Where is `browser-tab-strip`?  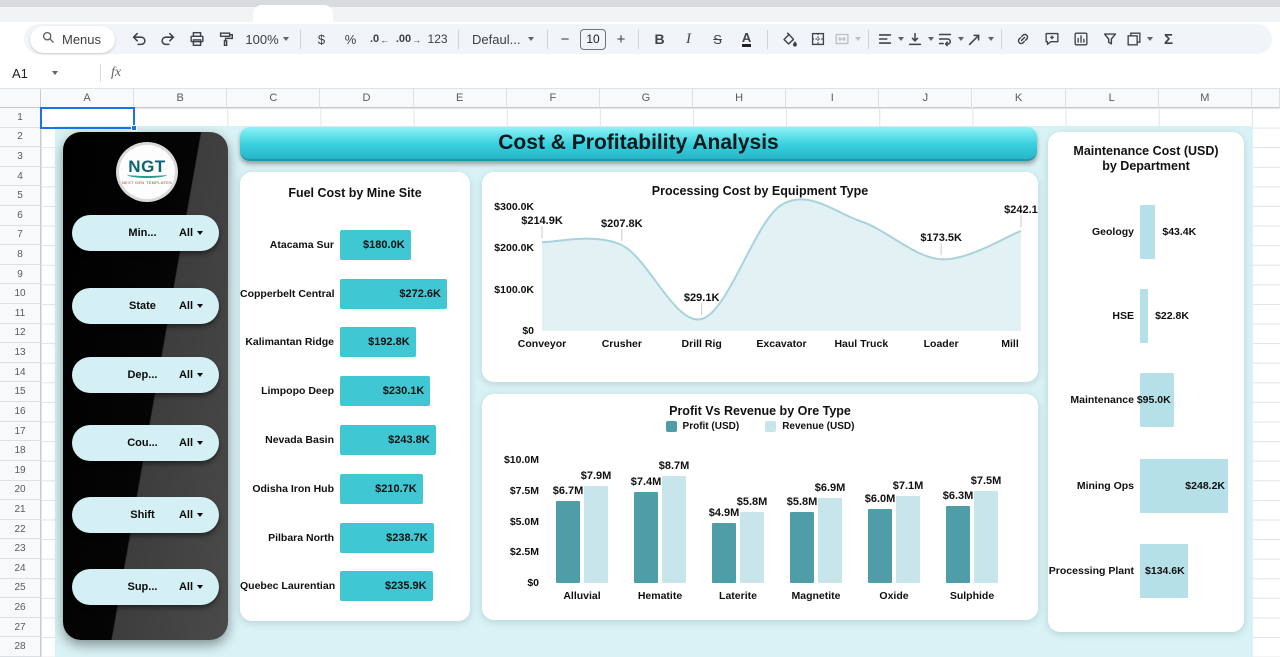 browser-tab-strip is located at coordinates (640, 11).